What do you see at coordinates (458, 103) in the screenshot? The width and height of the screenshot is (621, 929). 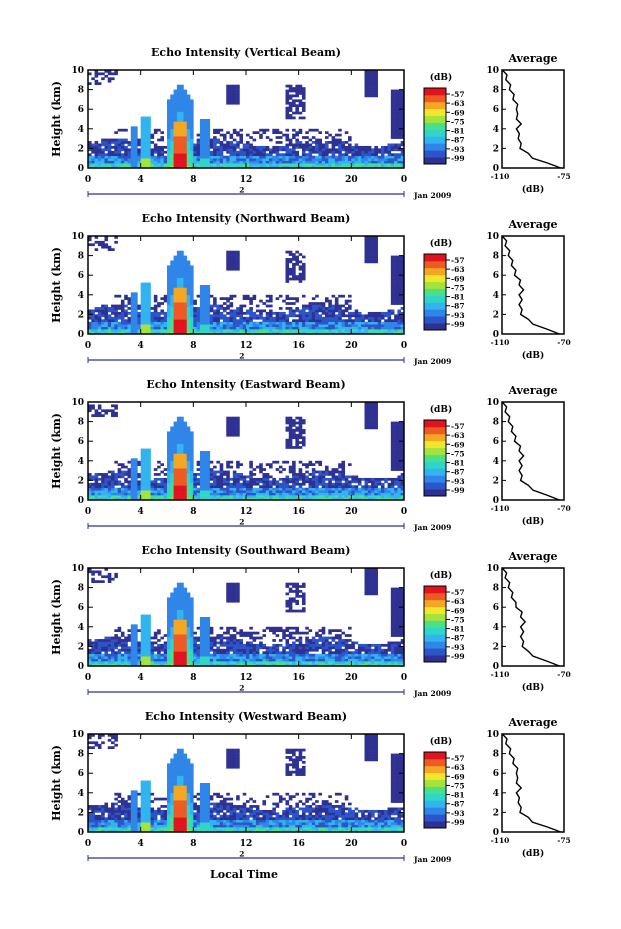 I see `colorbar-tick-label: -63` at bounding box center [458, 103].